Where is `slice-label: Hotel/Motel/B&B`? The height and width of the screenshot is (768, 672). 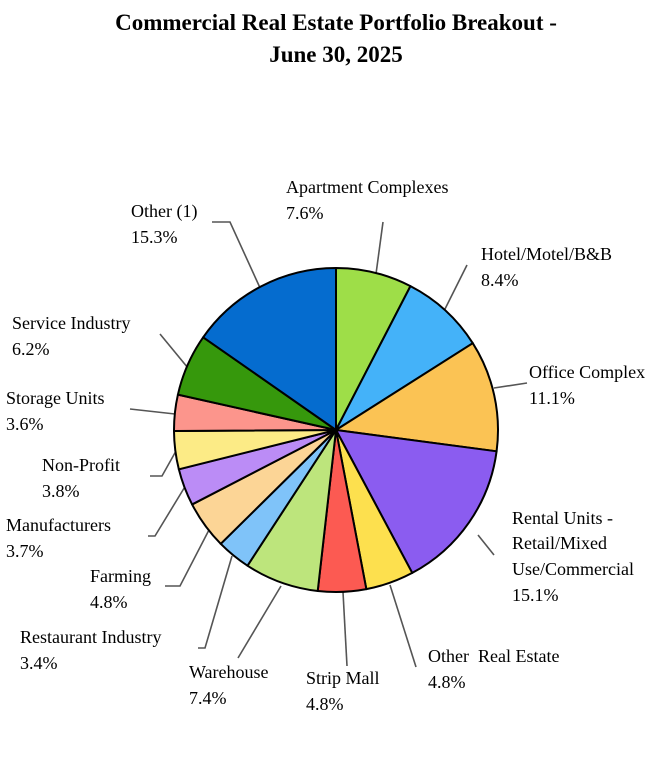
slice-label: Hotel/Motel/B&B is located at coordinates (546, 254).